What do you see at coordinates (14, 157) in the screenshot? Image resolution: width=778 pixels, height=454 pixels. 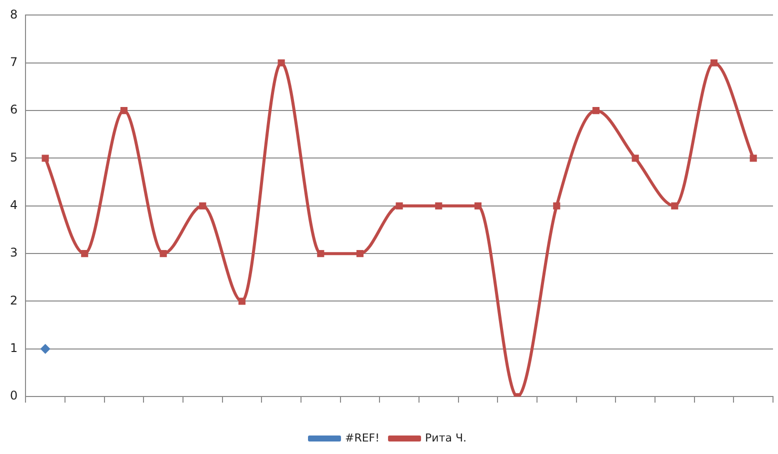 I see `y-tick-label: 5` at bounding box center [14, 157].